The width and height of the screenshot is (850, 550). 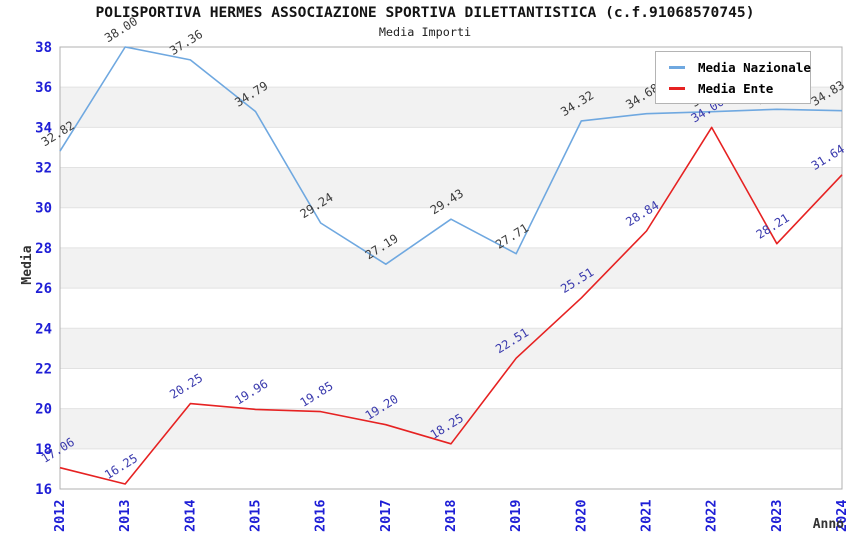 I want to click on x-tick-label: 2016, so click(x=321, y=515).